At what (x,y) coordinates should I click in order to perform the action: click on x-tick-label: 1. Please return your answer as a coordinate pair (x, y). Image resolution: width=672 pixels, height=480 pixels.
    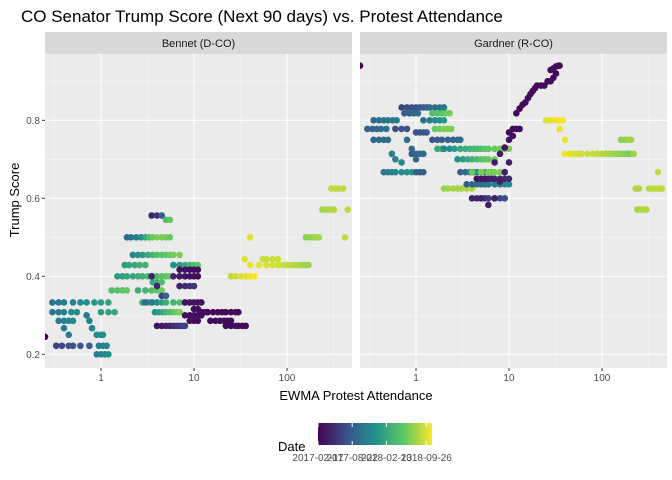
    Looking at the image, I should click on (101, 378).